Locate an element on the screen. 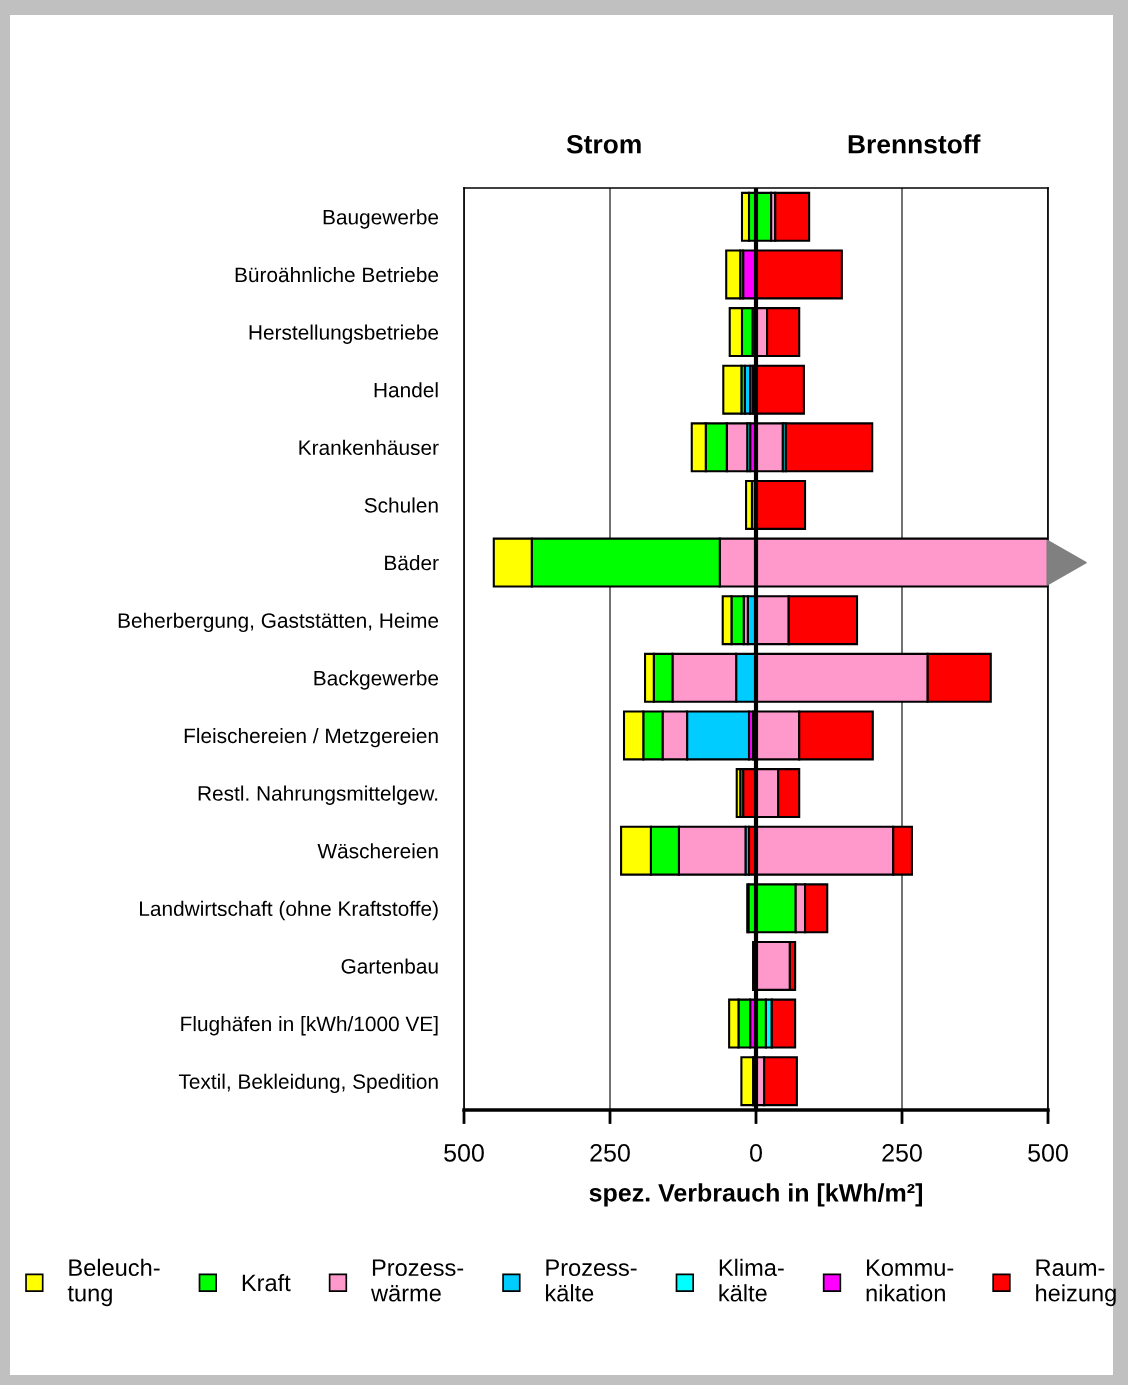  x-tick-label: 0 is located at coordinates (756, 1152).